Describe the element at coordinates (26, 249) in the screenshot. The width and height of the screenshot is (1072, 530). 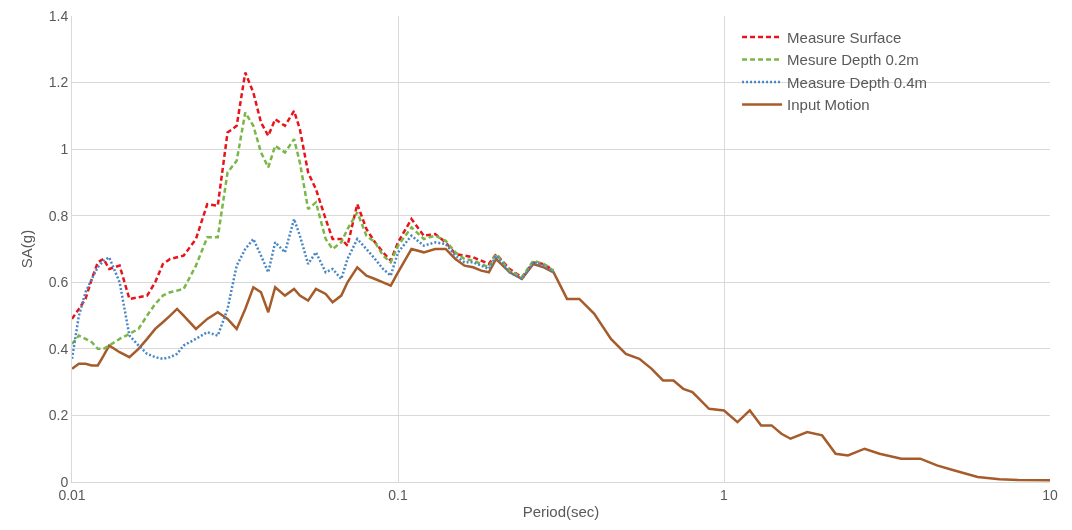
I see `y-axis-title: SA(g)` at that location.